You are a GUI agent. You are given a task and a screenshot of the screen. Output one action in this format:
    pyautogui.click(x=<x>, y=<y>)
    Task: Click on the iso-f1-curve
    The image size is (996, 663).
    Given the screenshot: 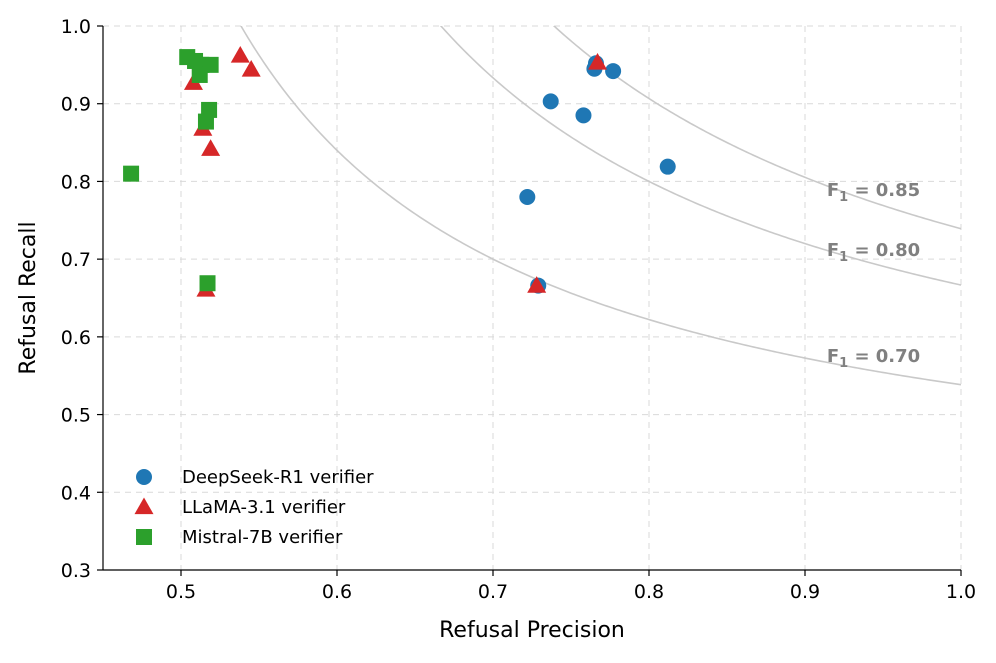 What is the action you would take?
    pyautogui.click(x=756, y=128)
    